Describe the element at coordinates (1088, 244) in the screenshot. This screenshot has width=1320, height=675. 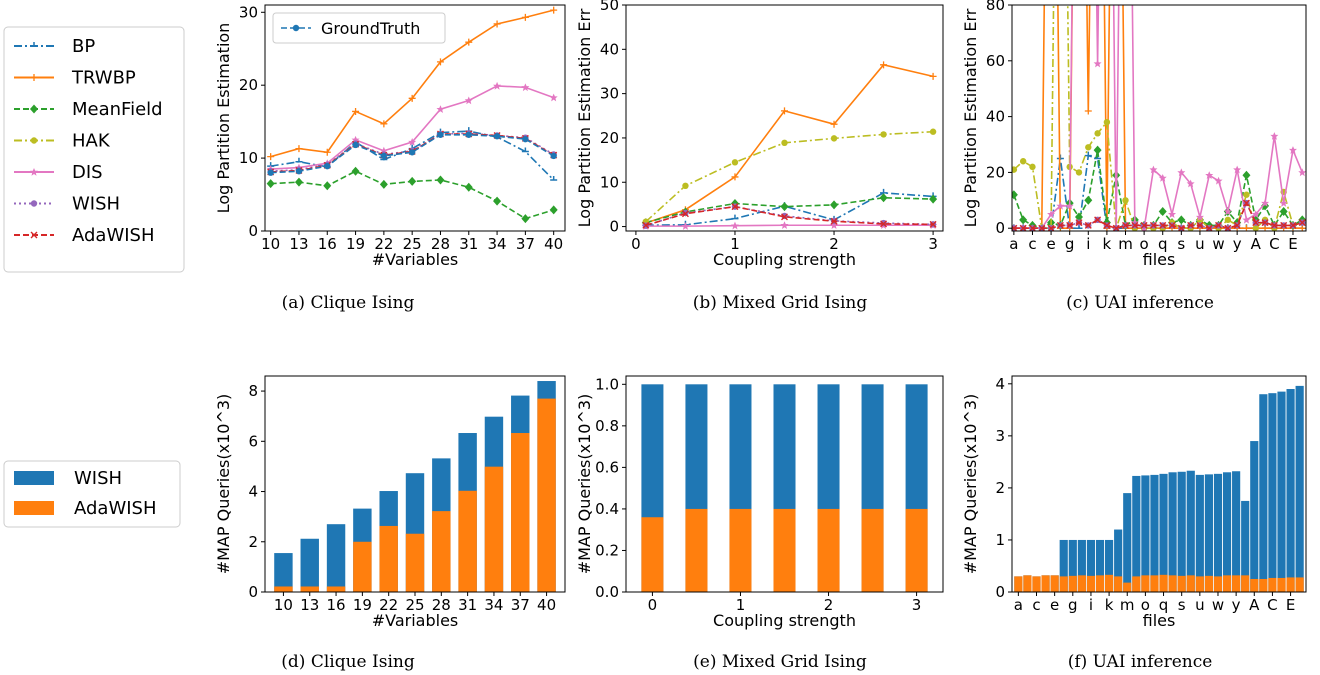
I see `x-tick-label: i` at that location.